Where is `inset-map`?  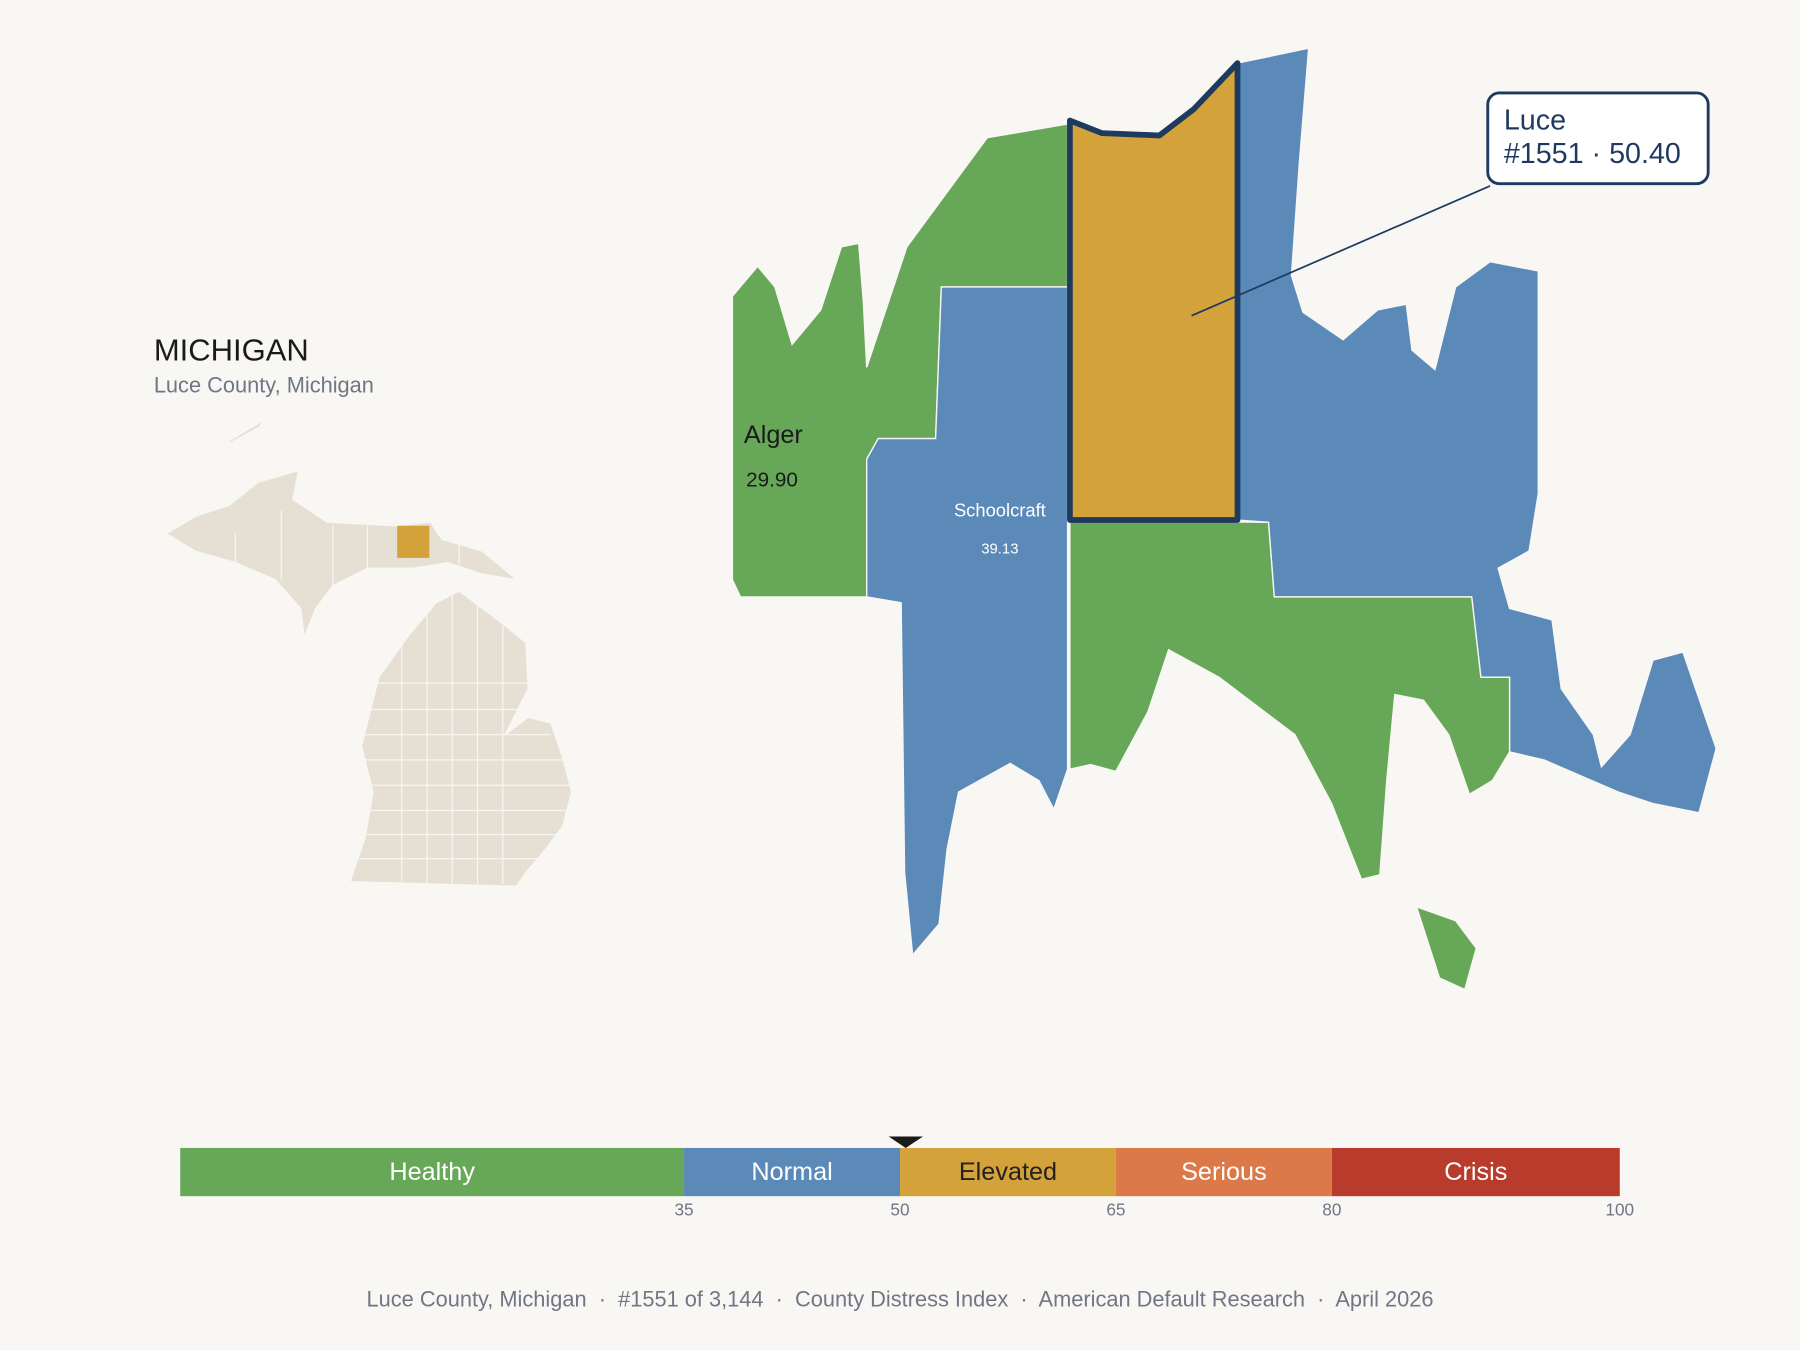
inset-map is located at coordinates (369, 653).